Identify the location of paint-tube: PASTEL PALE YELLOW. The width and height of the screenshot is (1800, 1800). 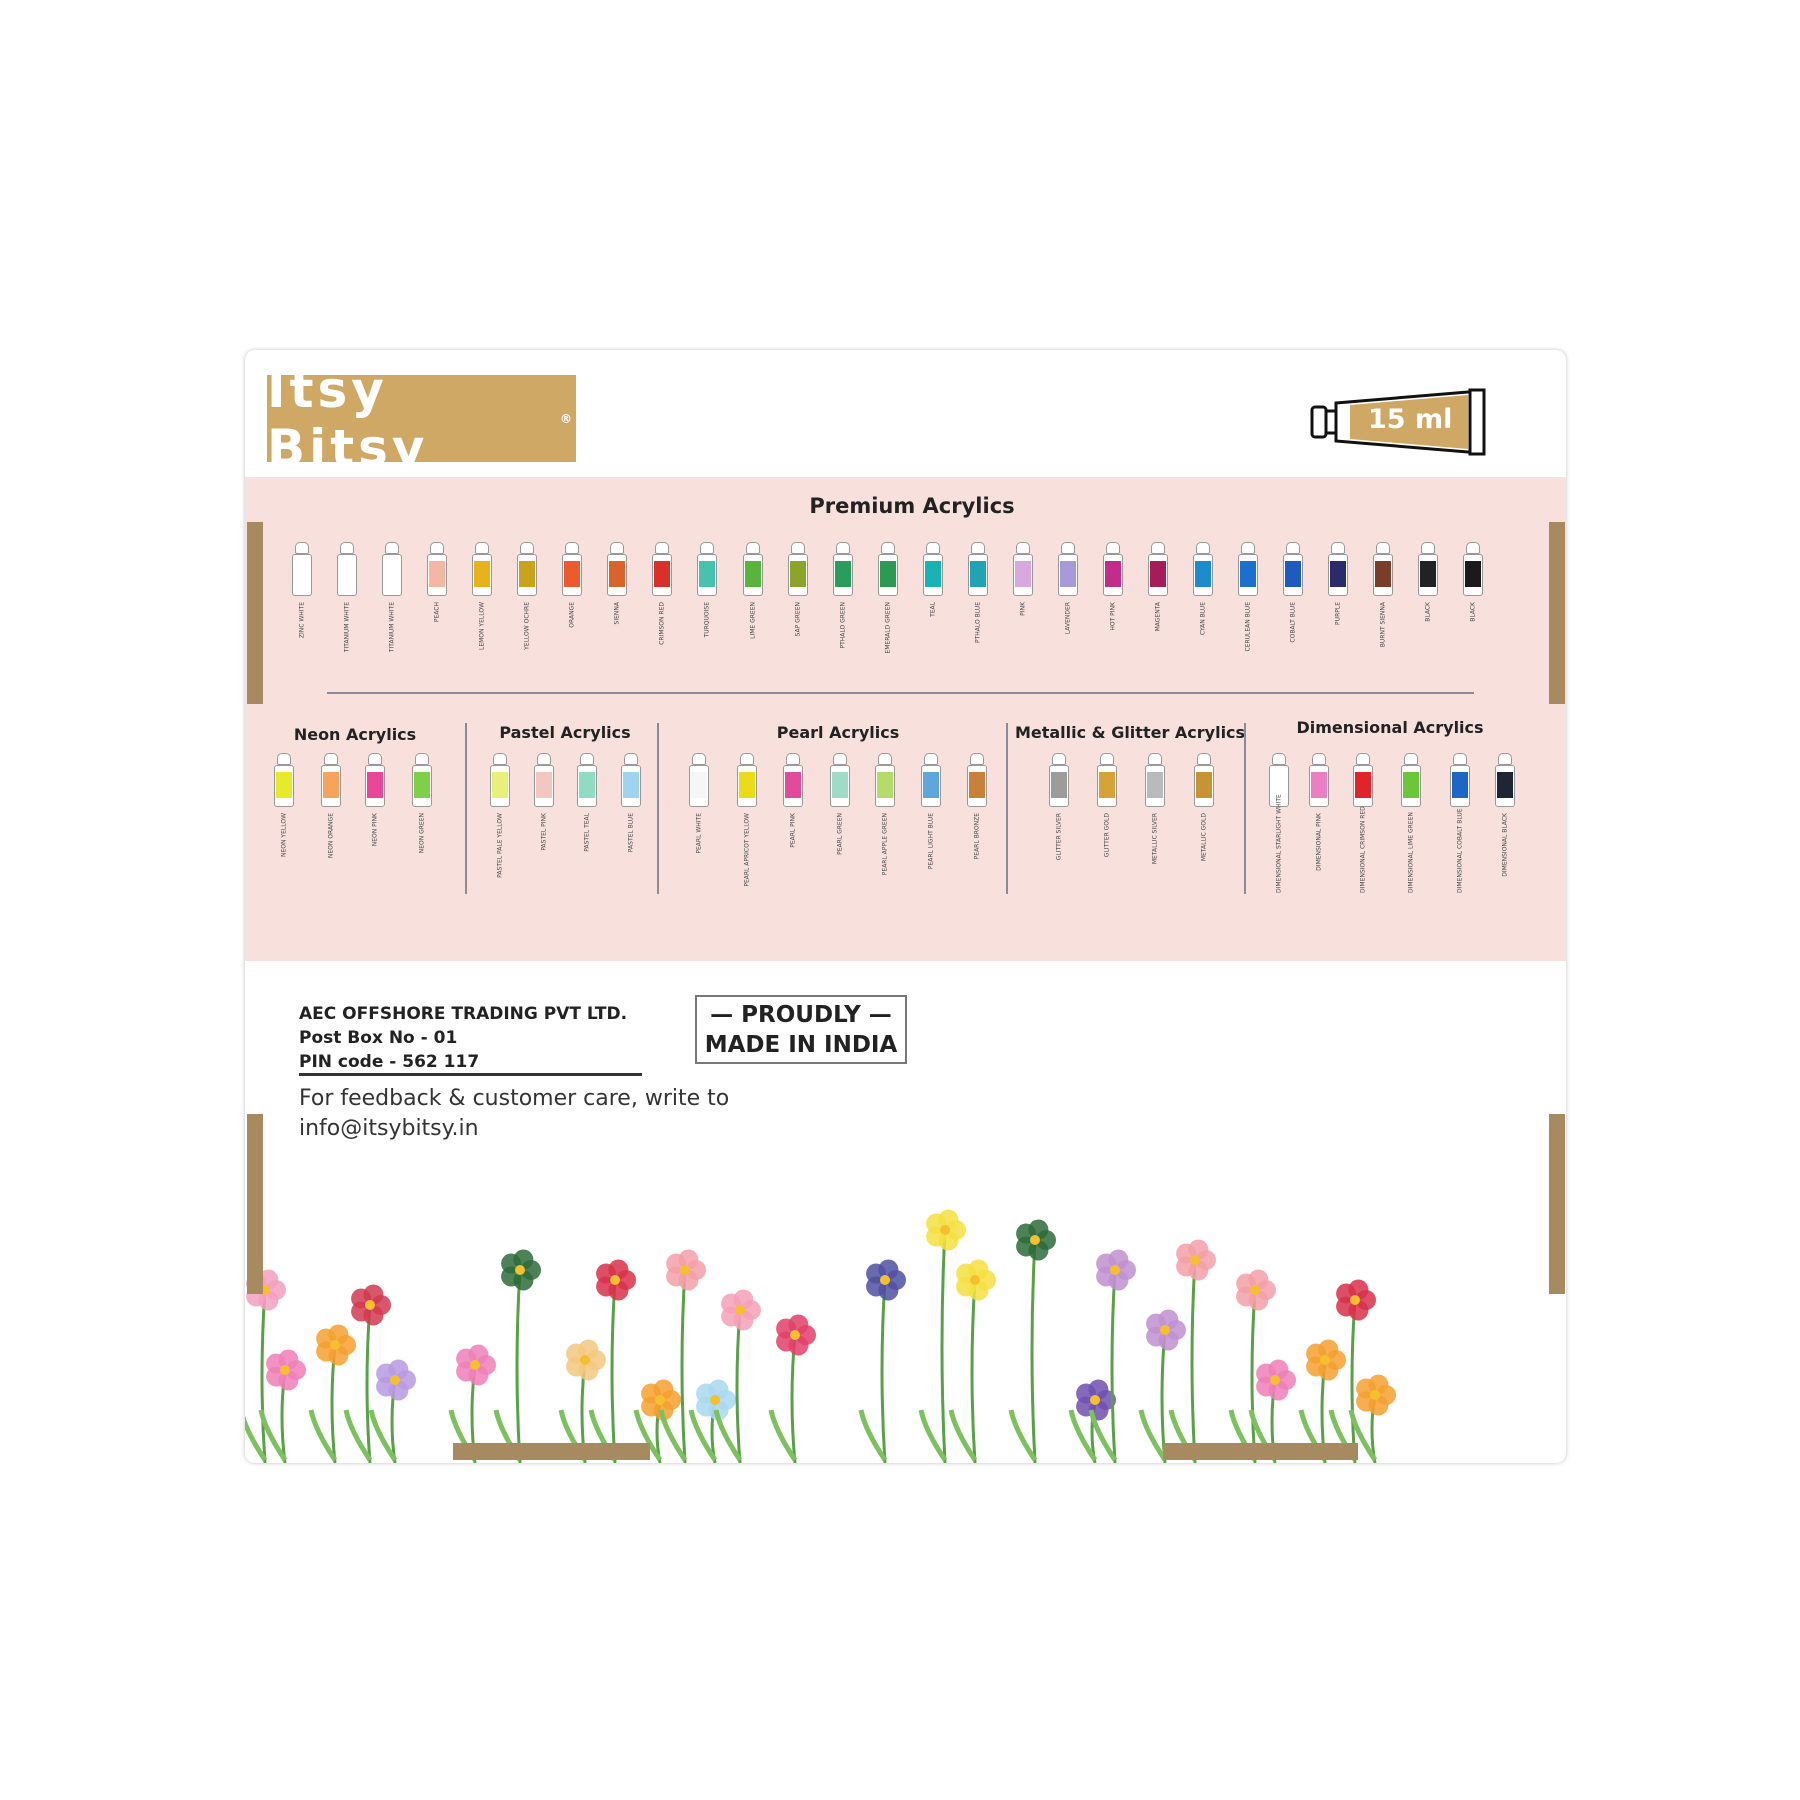
(500, 815).